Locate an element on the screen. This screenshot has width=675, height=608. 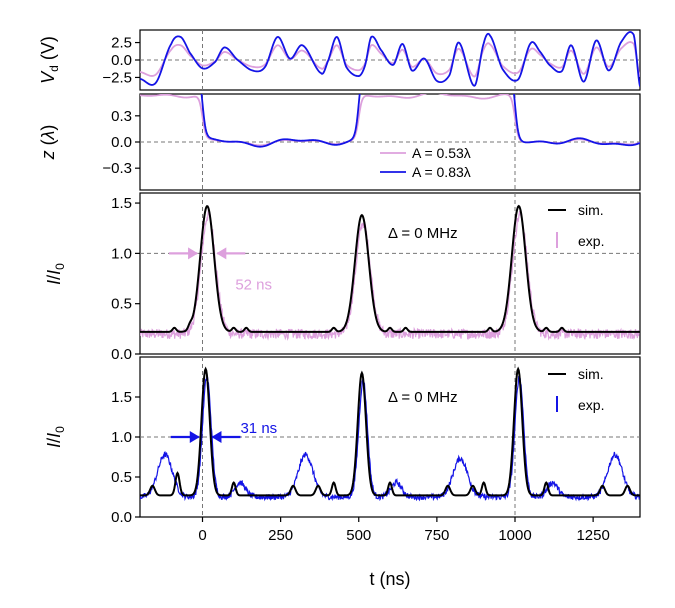
ytick-label-i2-3: 1.5 is located at coordinates (121, 397).